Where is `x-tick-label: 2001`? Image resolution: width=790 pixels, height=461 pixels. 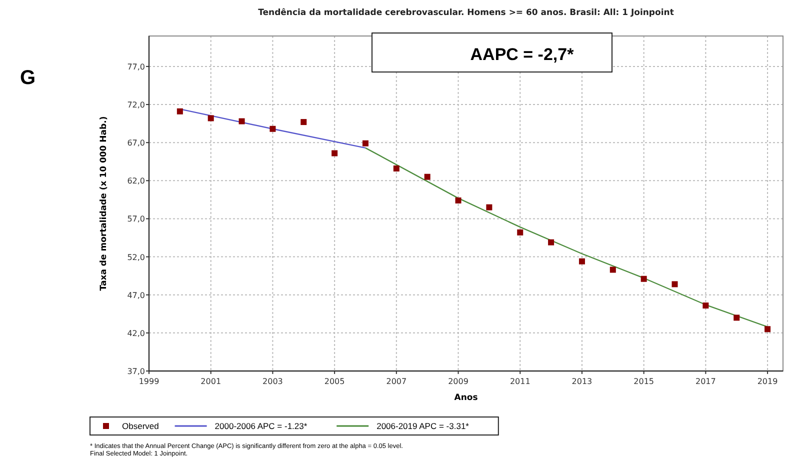 x-tick-label: 2001 is located at coordinates (211, 381).